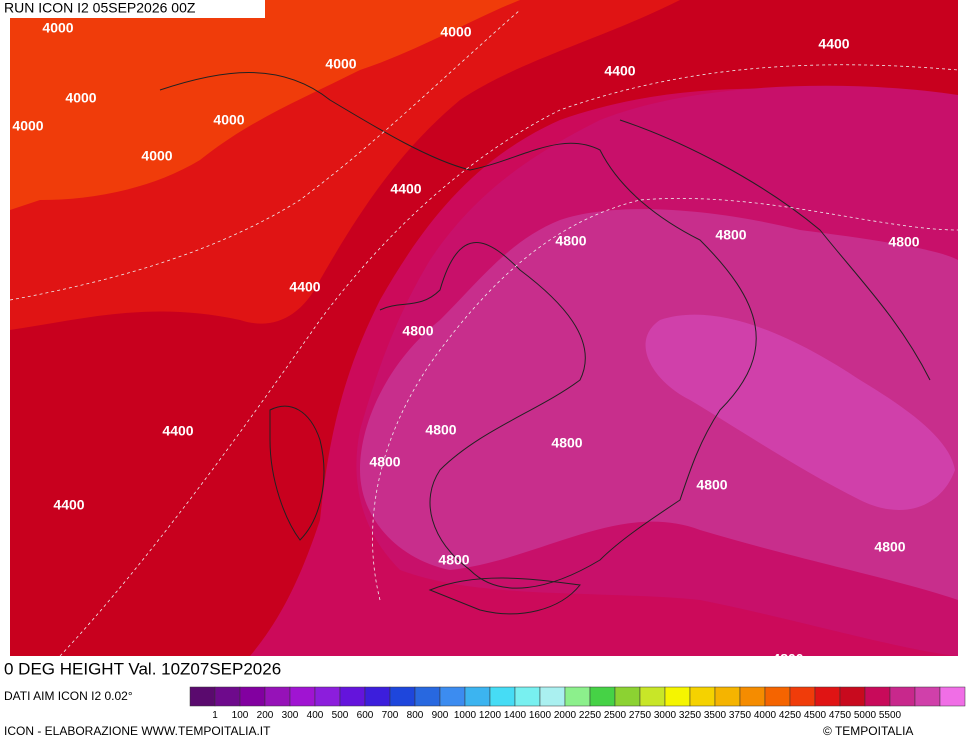  What do you see at coordinates (615, 715) in the screenshot?
I see `colorbar-label: 2500` at bounding box center [615, 715].